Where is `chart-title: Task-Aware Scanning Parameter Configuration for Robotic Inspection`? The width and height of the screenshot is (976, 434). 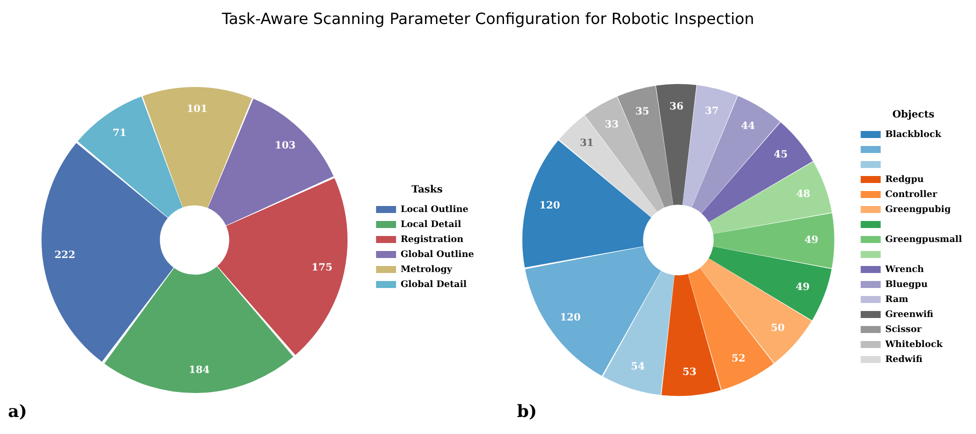
chart-title: Task-Aware Scanning Parameter Configuration for Robotic Inspection is located at coordinates (488, 19).